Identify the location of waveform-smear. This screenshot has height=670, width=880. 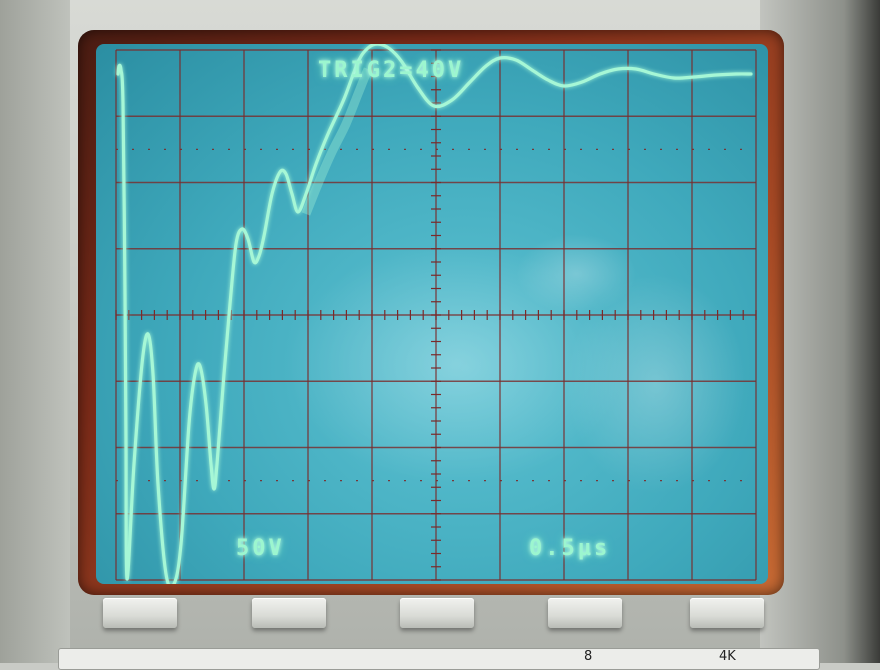
(337, 141).